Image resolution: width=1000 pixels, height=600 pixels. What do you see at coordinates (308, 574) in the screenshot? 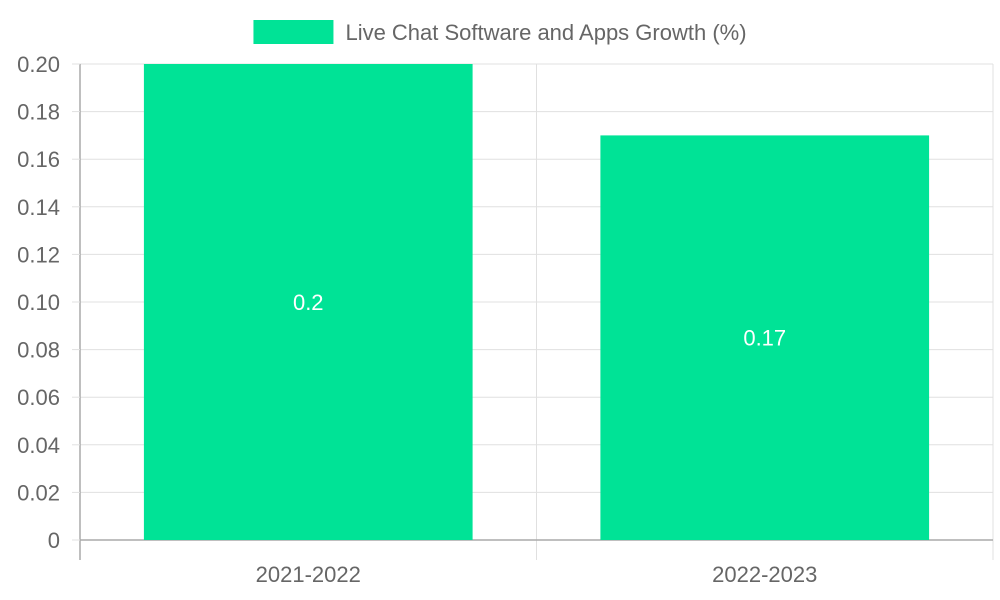
I see `x-tick-label: 2021-2022` at bounding box center [308, 574].